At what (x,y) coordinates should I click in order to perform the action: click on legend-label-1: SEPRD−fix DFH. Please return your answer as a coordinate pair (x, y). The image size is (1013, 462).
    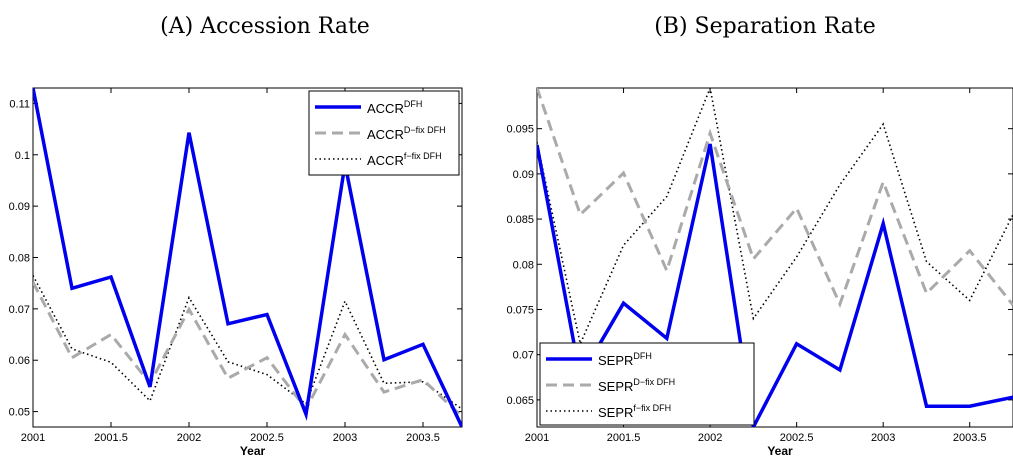
    Looking at the image, I should click on (636, 385).